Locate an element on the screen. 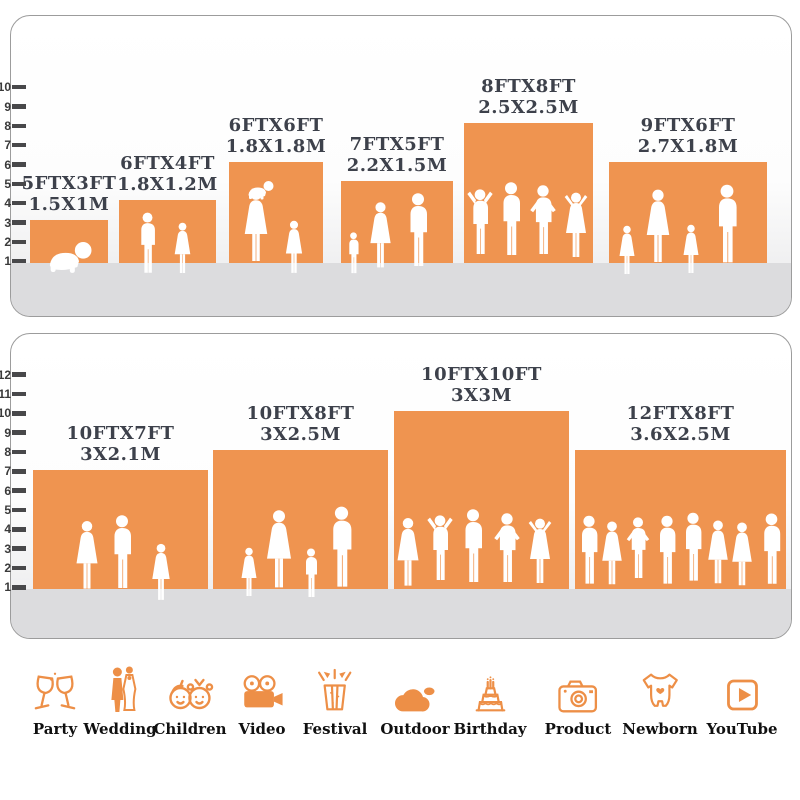 The width and height of the screenshot is (800, 800). bar-label: 10FTX7FT 3X2.1M is located at coordinates (121, 444).